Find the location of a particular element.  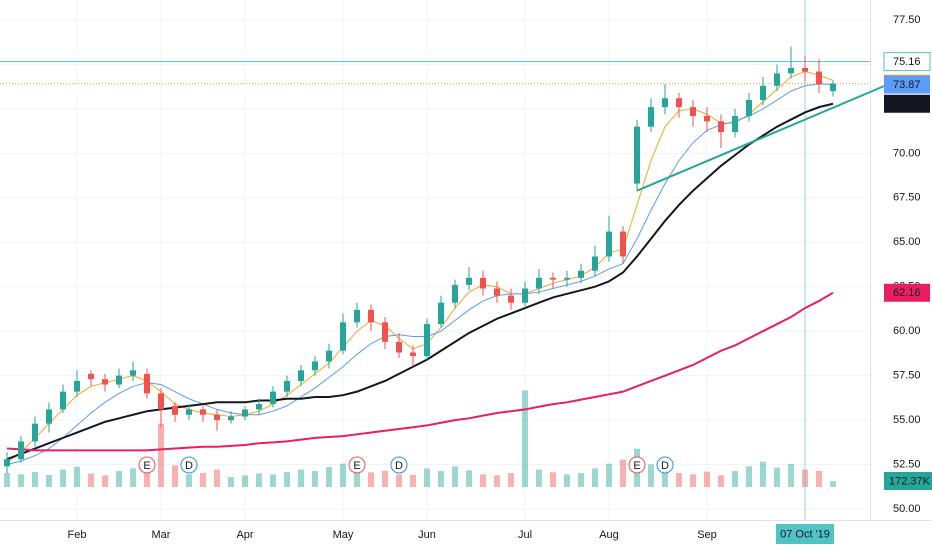

price-badge-label: 75.16 is located at coordinates (907, 62).